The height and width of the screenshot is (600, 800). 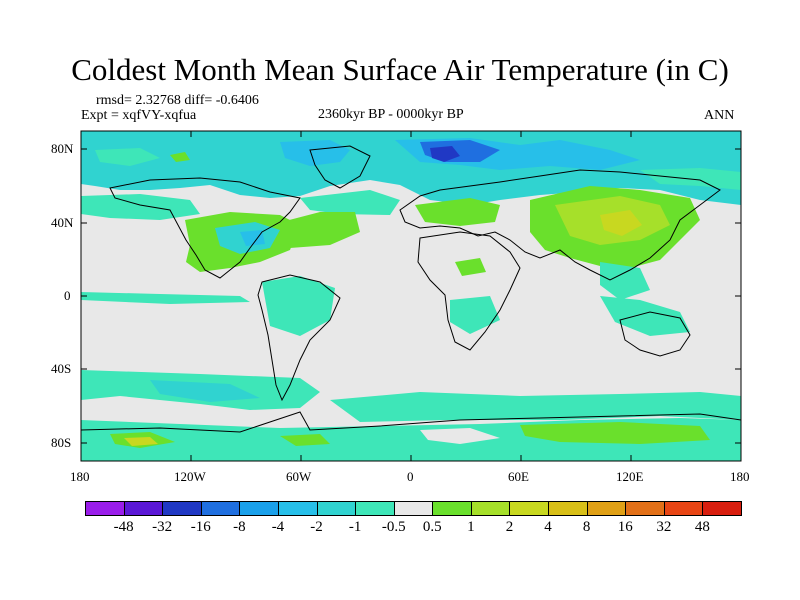 I want to click on lat-tick-label: 40S, so click(x=61, y=368).